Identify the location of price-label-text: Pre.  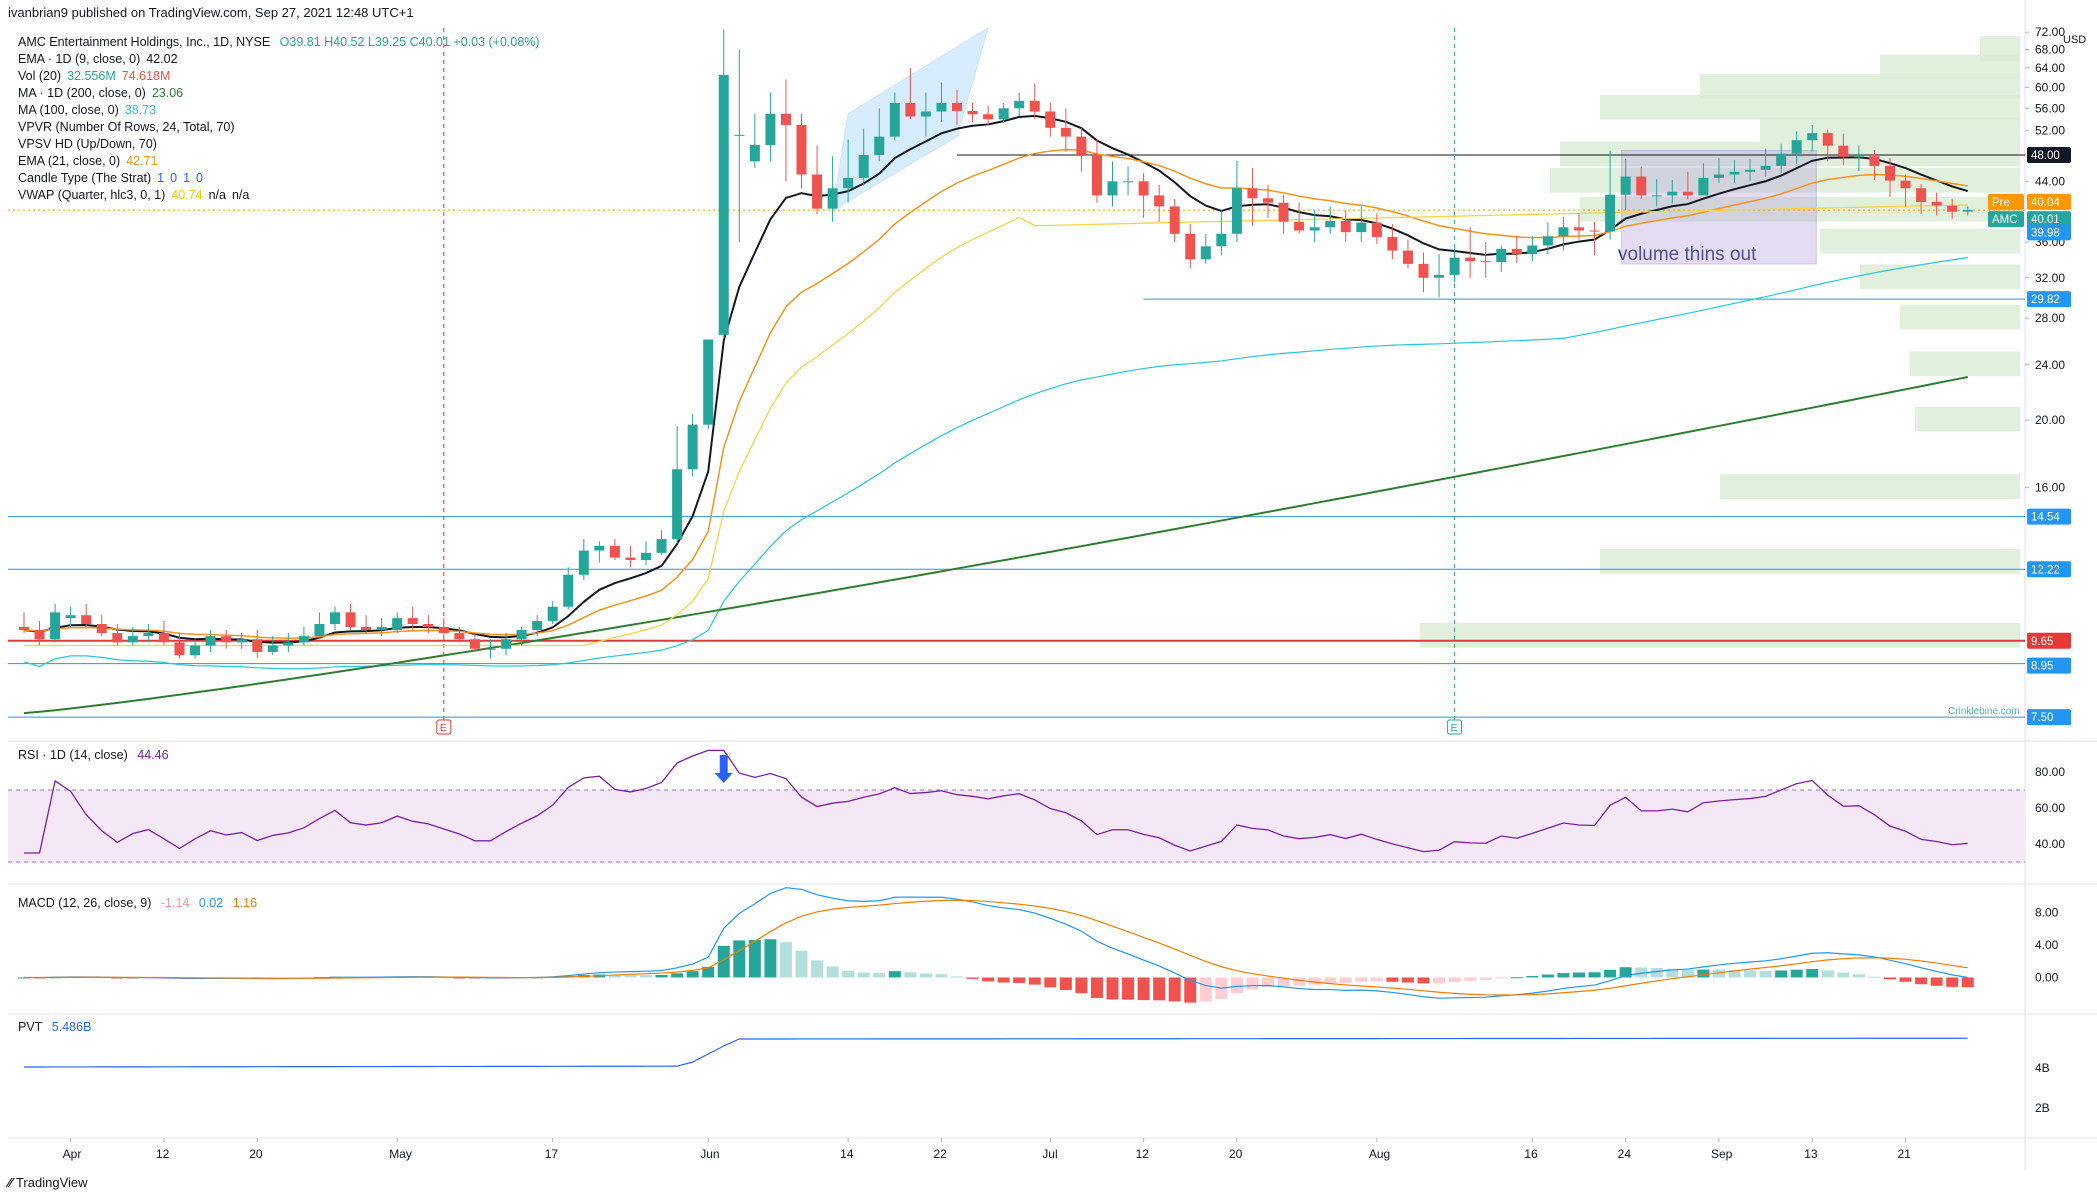
(2001, 203).